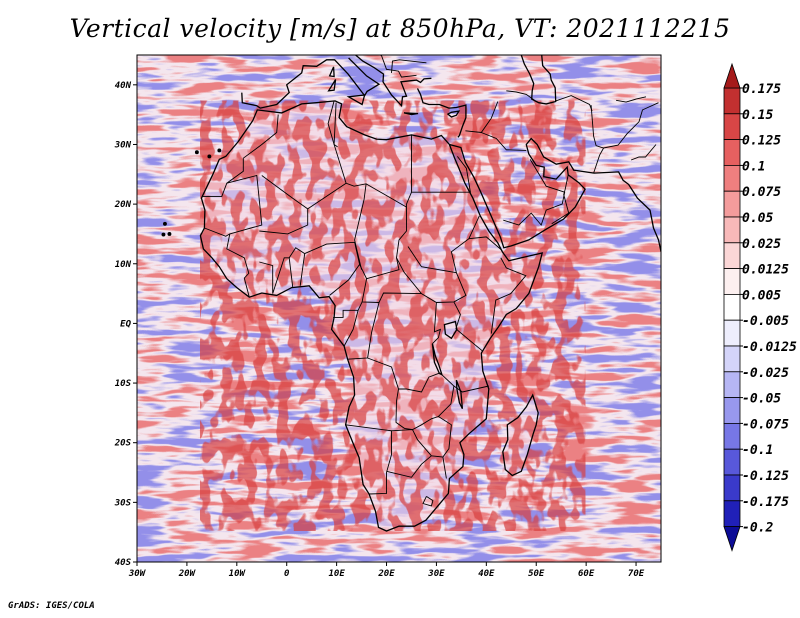  I want to click on colorbar-label: 0.005, so click(761, 295).